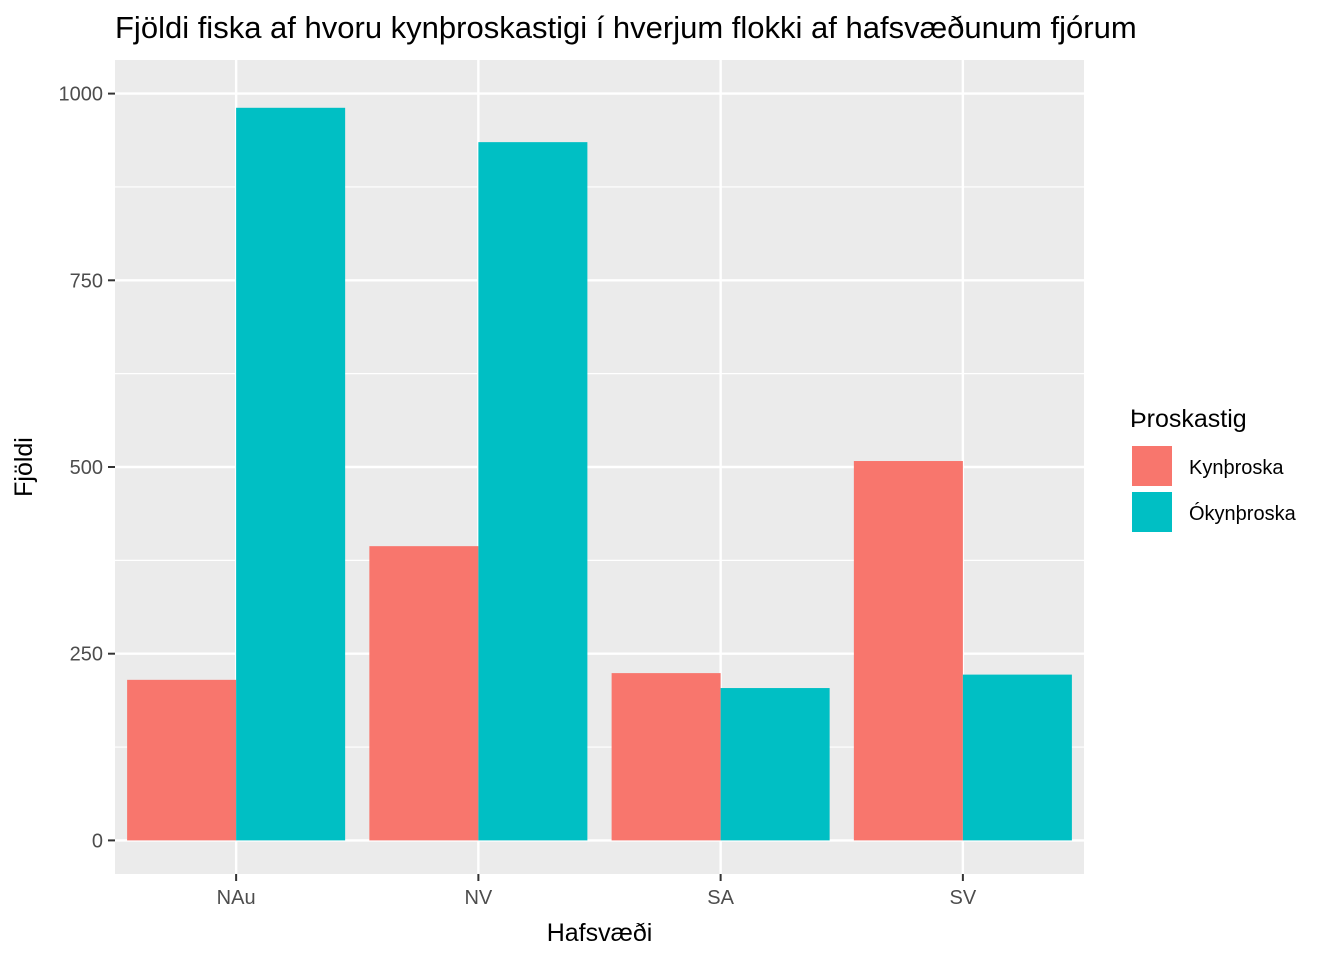  What do you see at coordinates (1236, 468) in the screenshot?
I see `legend-label: Kynþroska` at bounding box center [1236, 468].